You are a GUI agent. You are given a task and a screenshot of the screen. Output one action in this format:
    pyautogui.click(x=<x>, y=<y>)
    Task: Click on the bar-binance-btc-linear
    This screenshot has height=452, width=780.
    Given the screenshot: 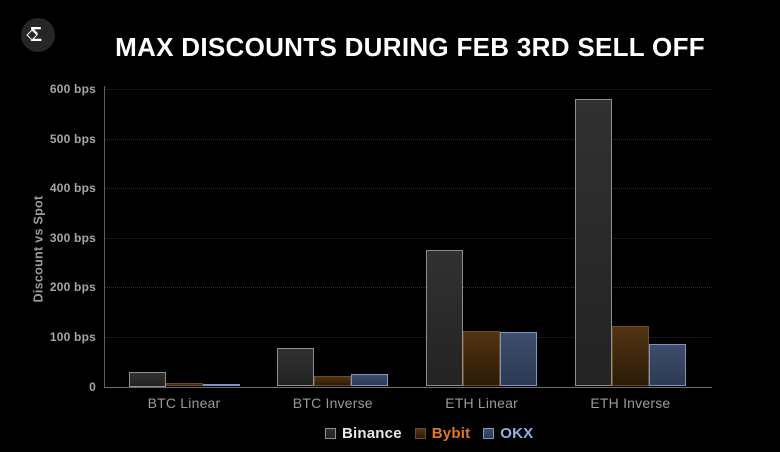 What is the action you would take?
    pyautogui.click(x=147, y=379)
    